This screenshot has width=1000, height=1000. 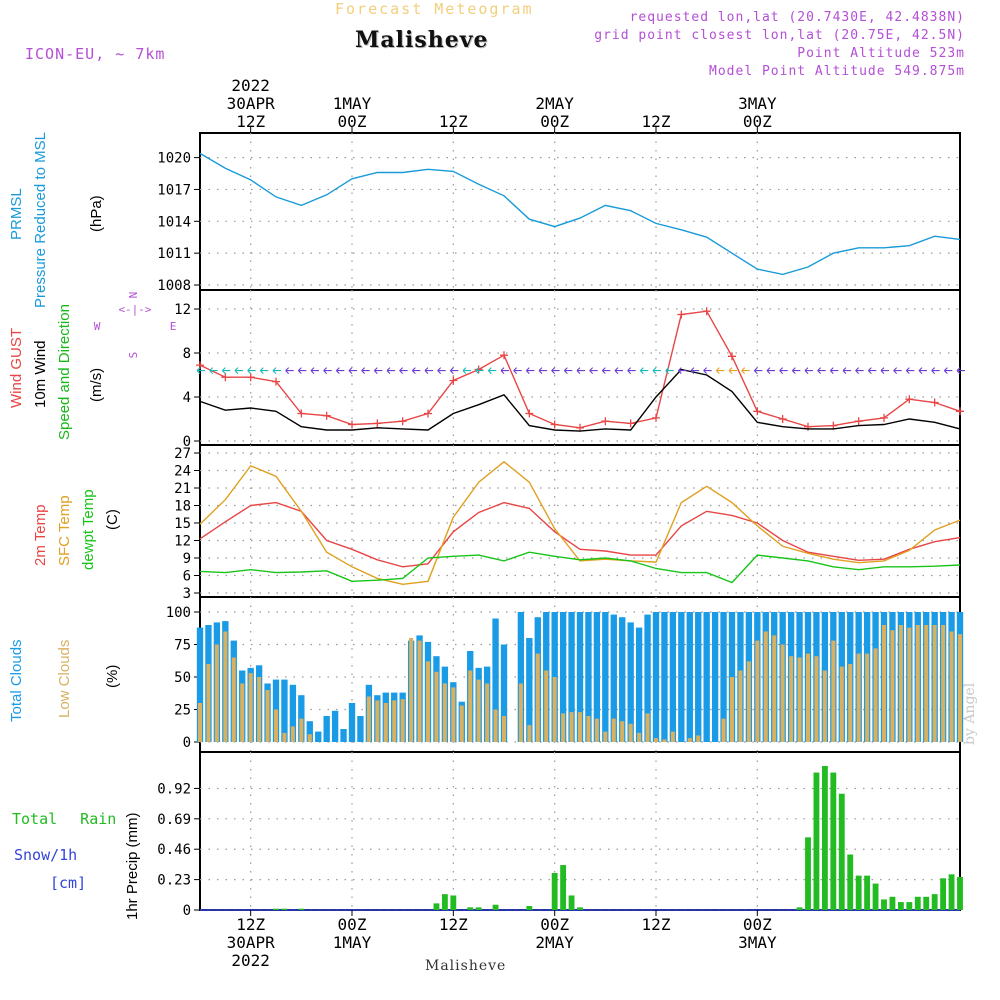 What do you see at coordinates (64, 819) in the screenshot?
I see `total-rain-label: Total Rain` at bounding box center [64, 819].